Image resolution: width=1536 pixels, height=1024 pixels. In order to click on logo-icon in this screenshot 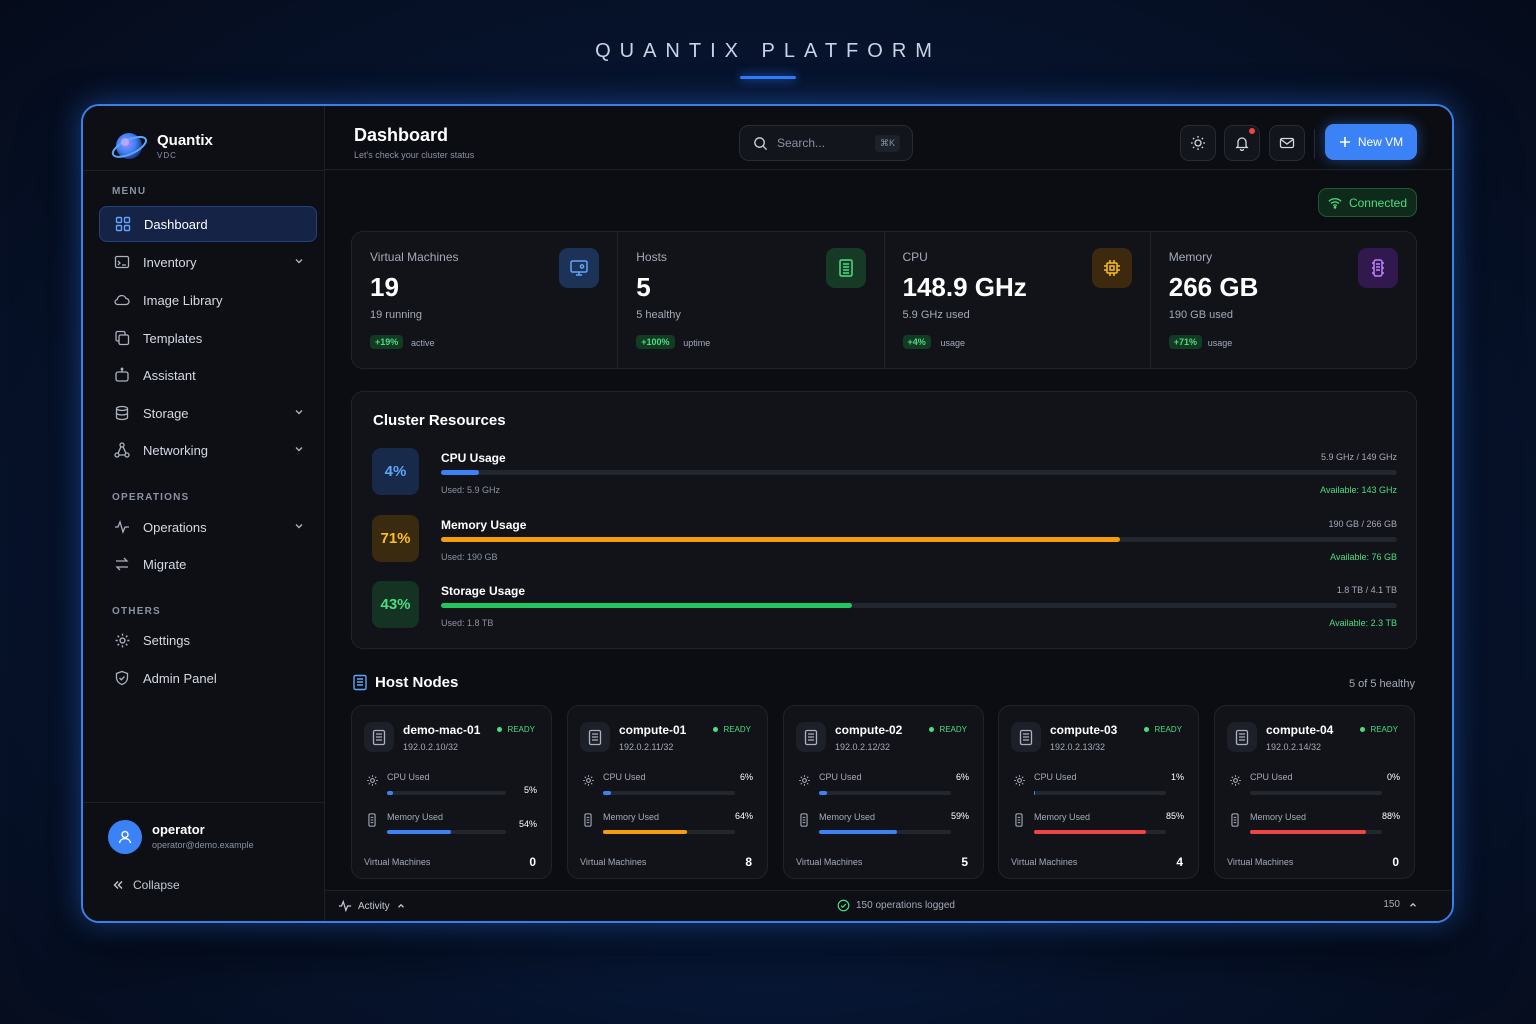, I will do `click(129, 146)`.